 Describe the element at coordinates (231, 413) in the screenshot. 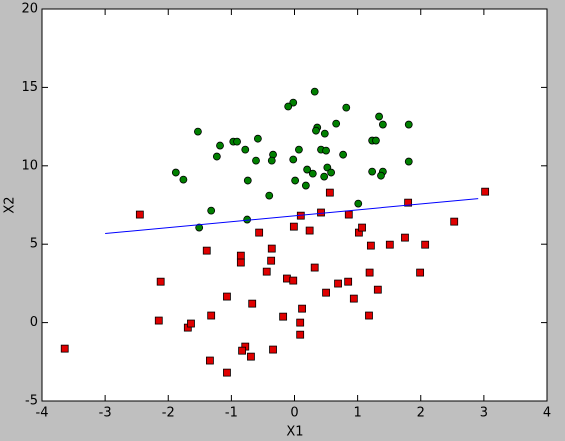

I see `x-tick-label: -1` at that location.